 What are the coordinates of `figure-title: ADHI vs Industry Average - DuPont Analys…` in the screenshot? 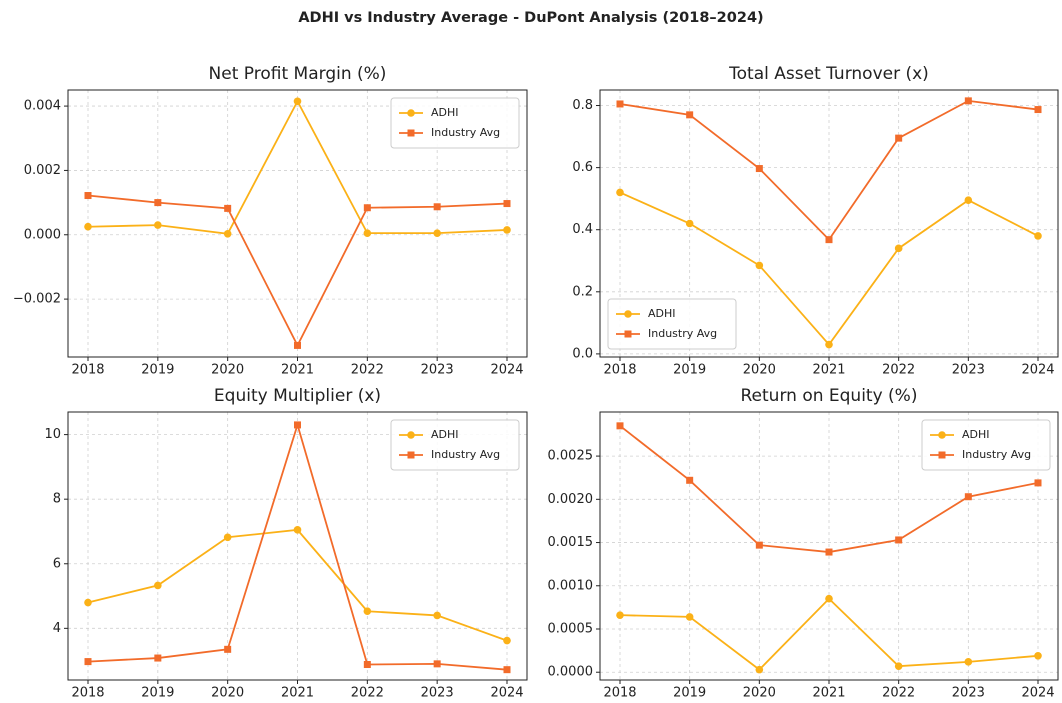 It's located at (530, 18).